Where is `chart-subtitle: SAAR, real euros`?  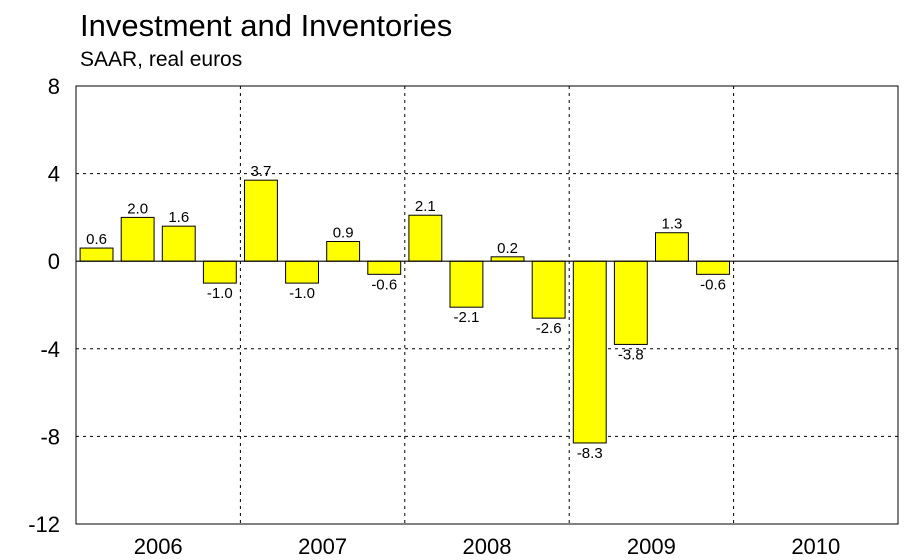 chart-subtitle: SAAR, real euros is located at coordinates (161, 59).